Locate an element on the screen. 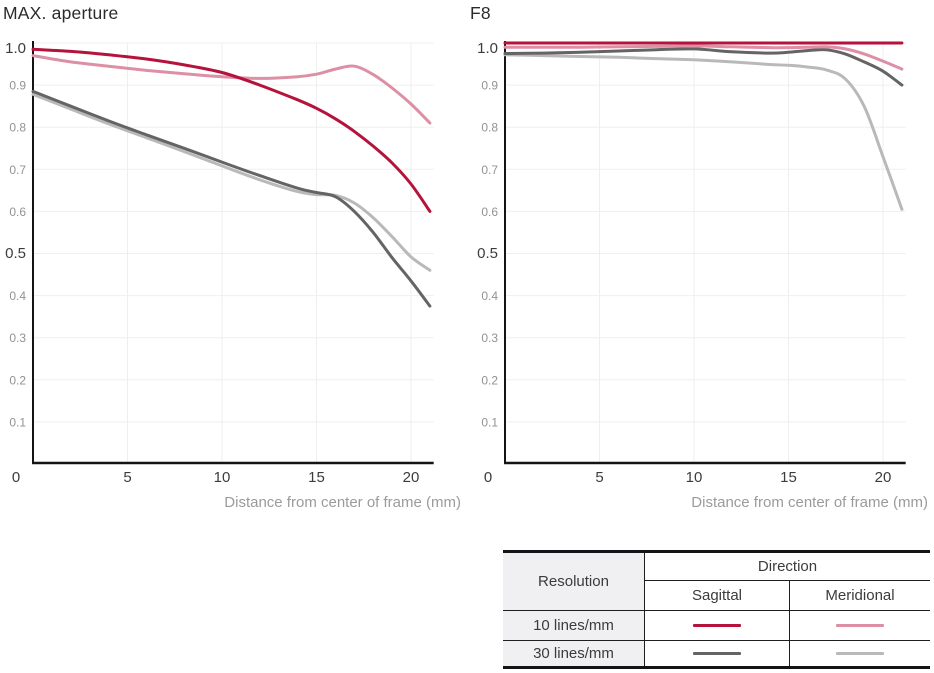 Image resolution: width=934 pixels, height=673 pixels. chart-title-f8: F8 is located at coordinates (480, 13).